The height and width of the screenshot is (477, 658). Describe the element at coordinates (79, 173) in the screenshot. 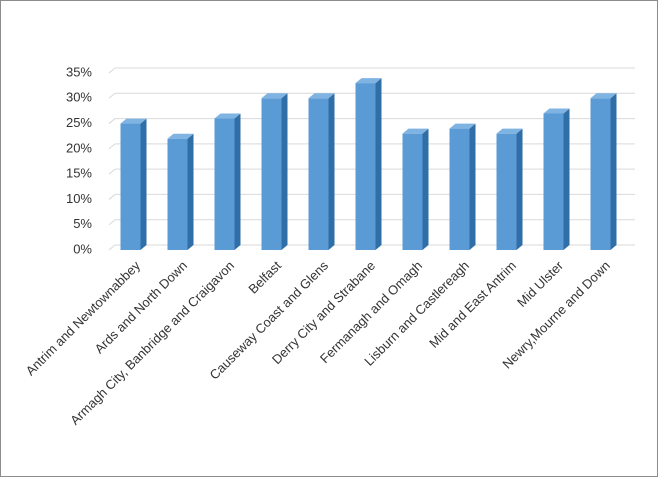

I see `y-tick-label: 15%` at that location.